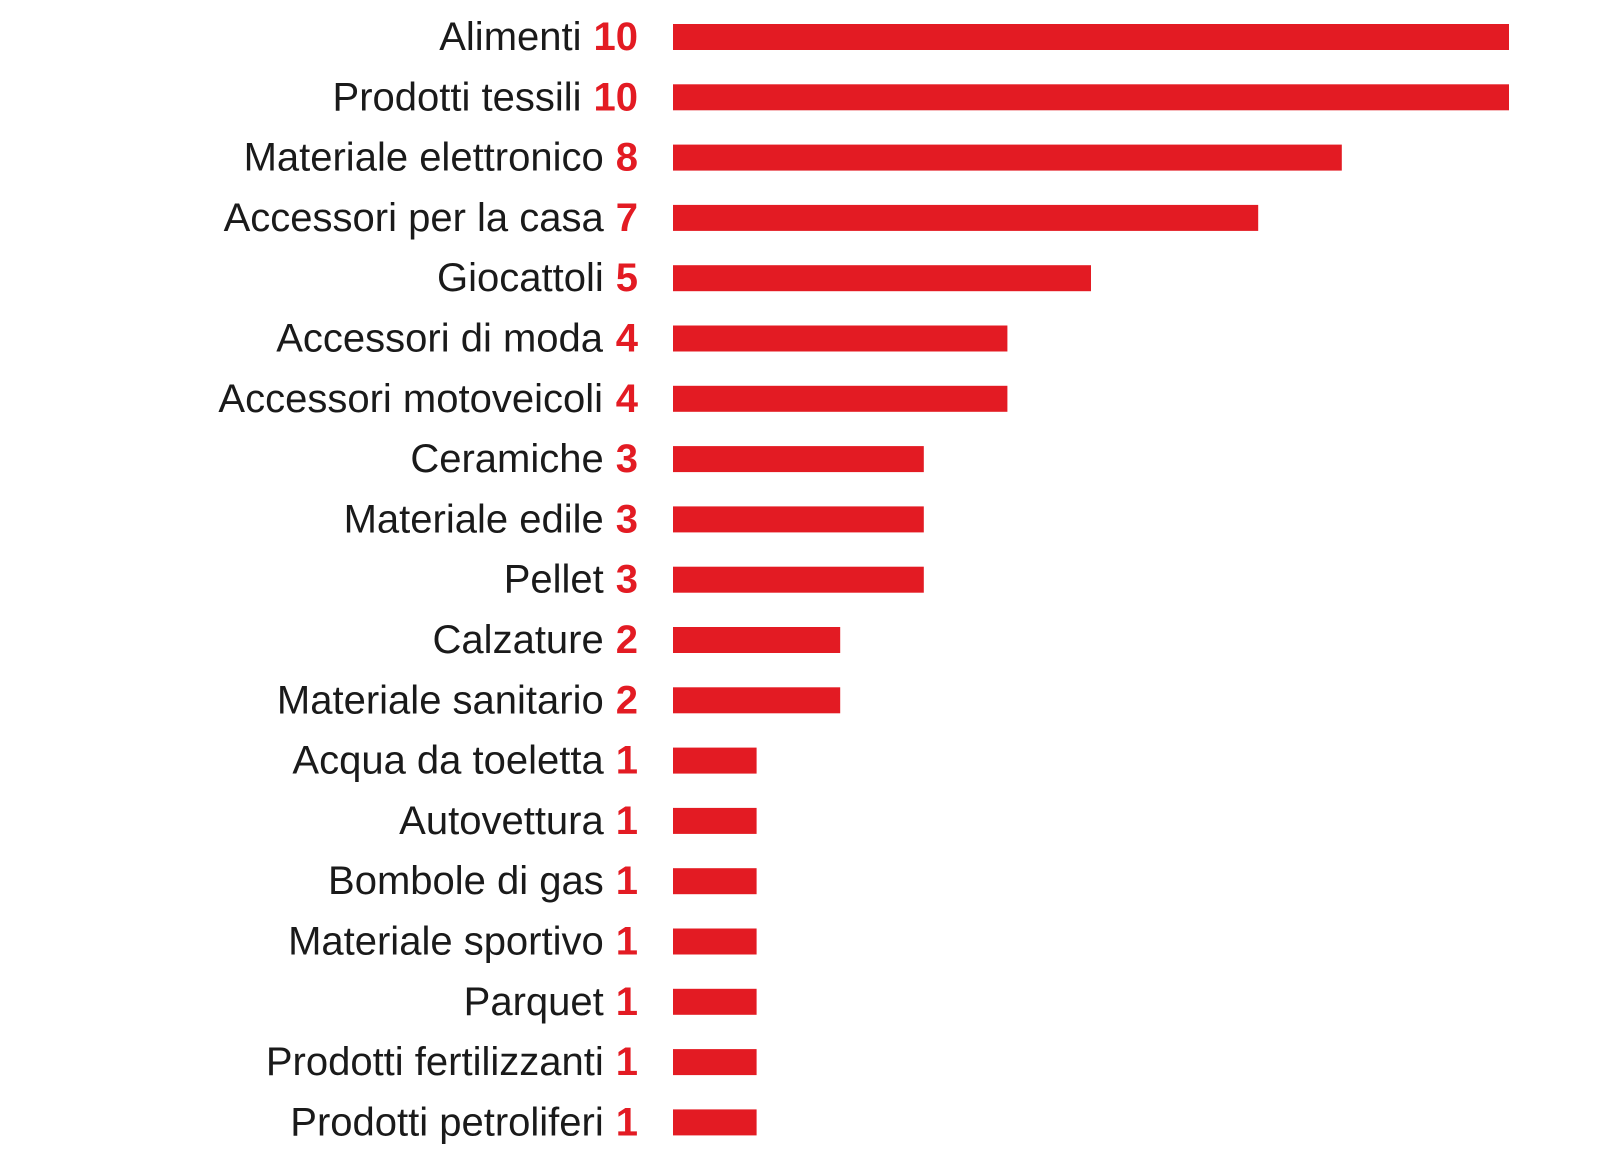  I want to click on category-label: Acqua da toeletta, so click(448, 761).